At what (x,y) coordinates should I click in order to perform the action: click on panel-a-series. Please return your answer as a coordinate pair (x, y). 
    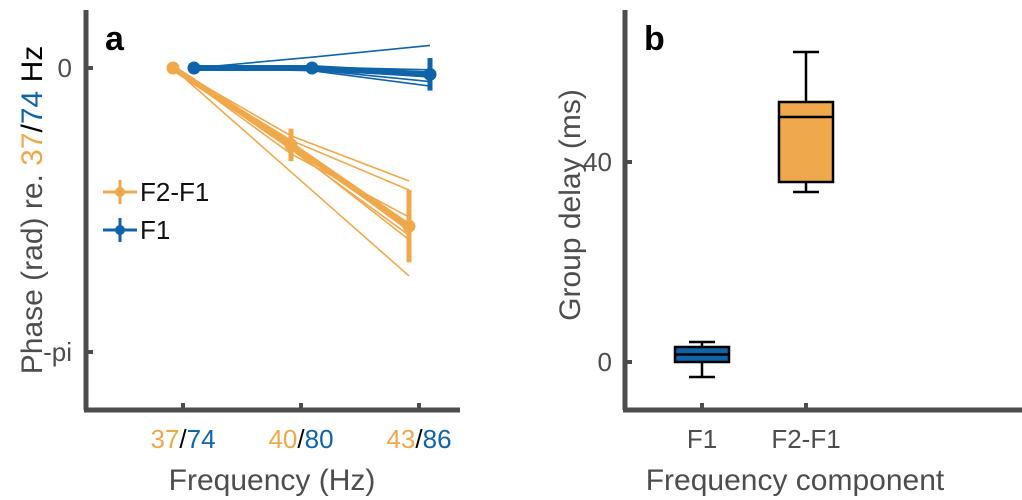
    Looking at the image, I should click on (301, 160).